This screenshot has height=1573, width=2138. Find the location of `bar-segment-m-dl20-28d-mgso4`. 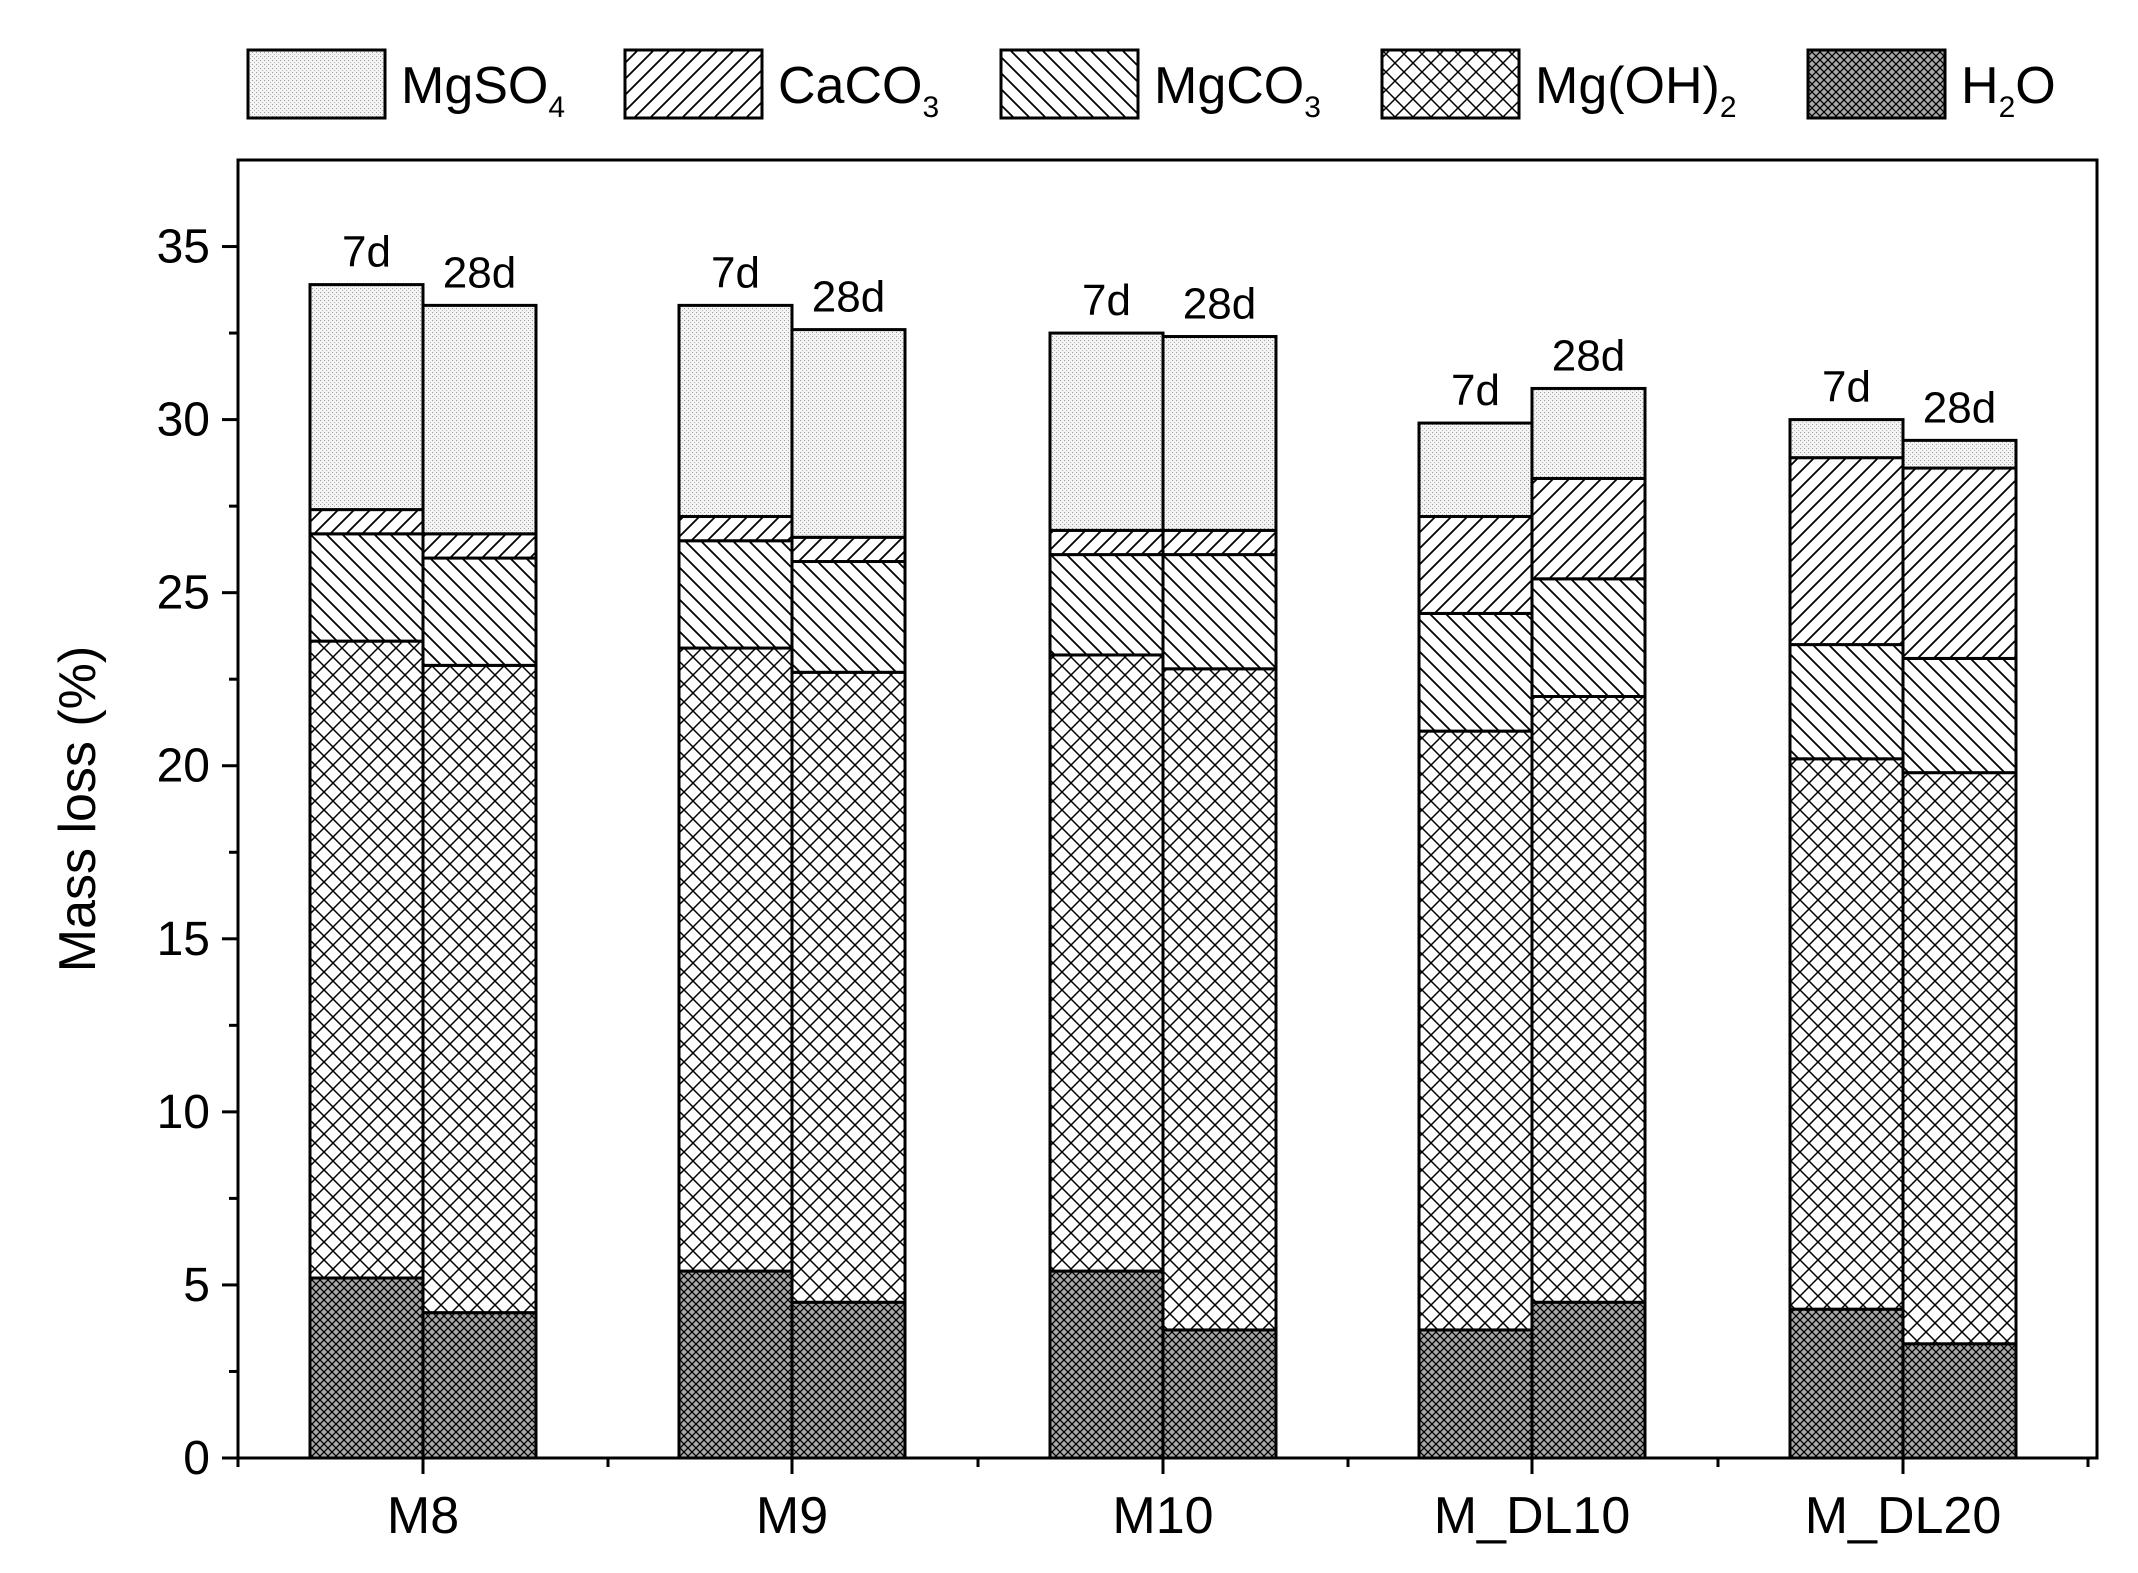

bar-segment-m-dl20-28d-mgso4 is located at coordinates (1959, 454).